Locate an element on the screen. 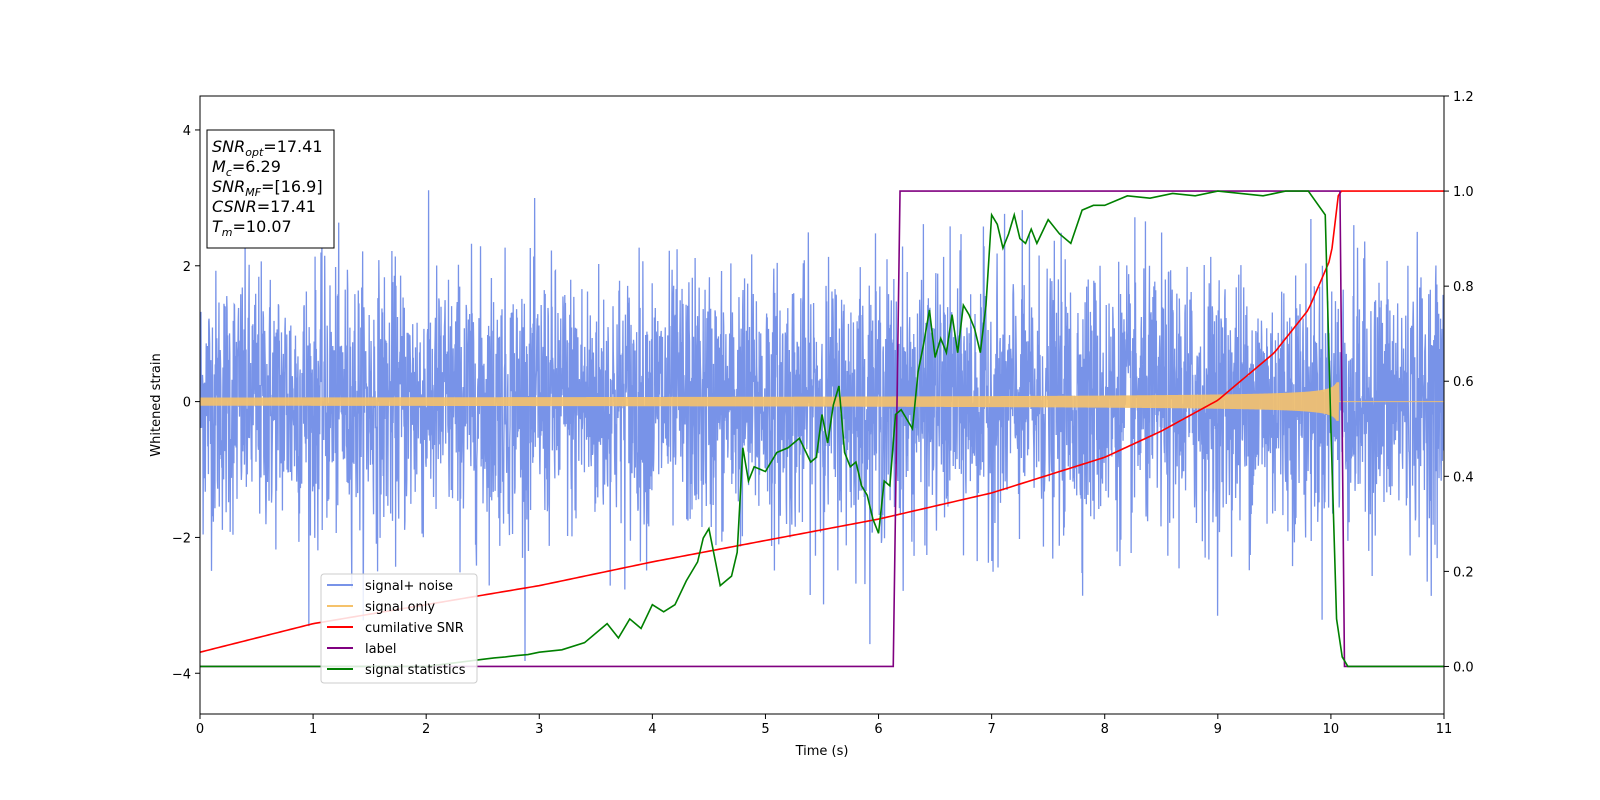  x-tick-label: 3 is located at coordinates (539, 729).